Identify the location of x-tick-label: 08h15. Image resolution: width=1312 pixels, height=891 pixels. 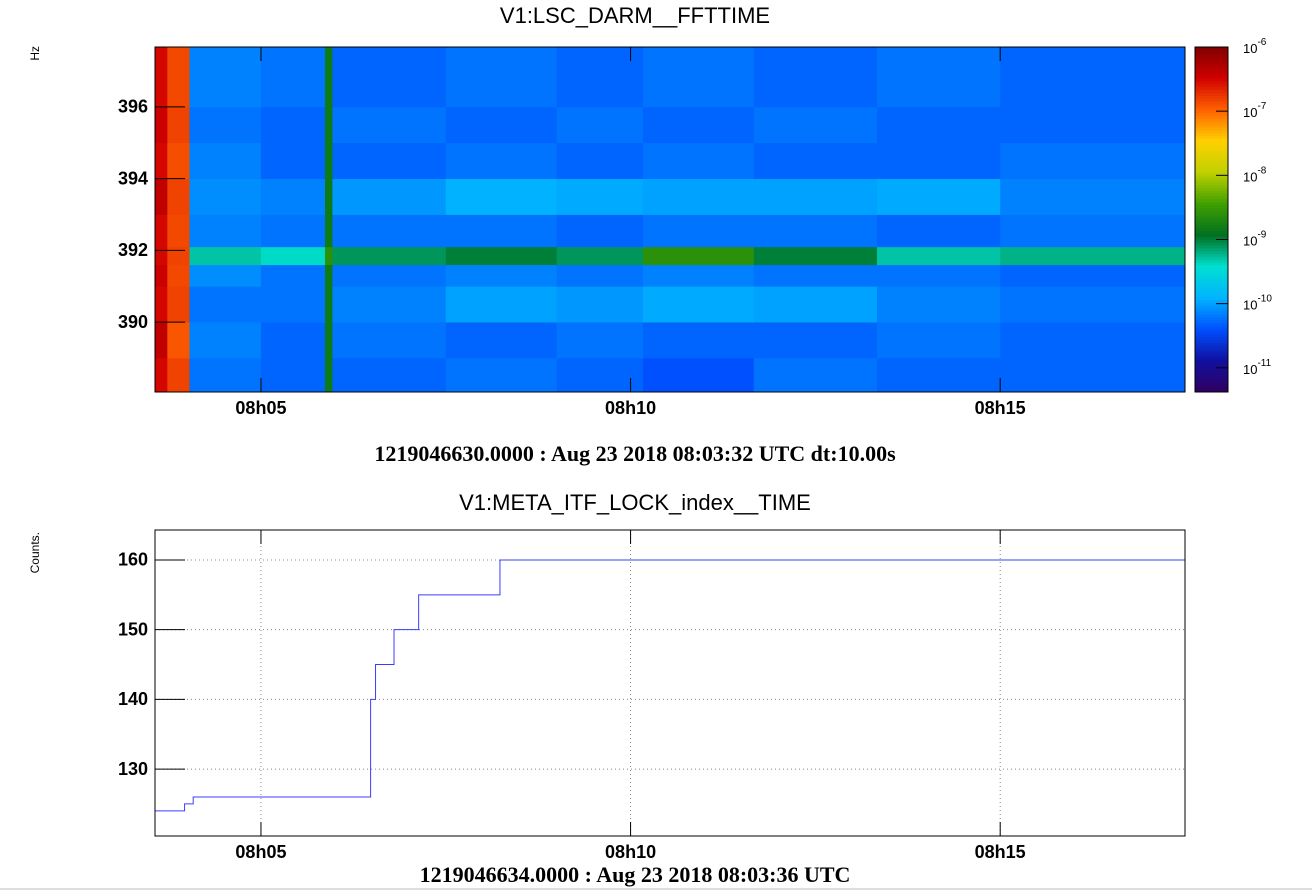
(1000, 408).